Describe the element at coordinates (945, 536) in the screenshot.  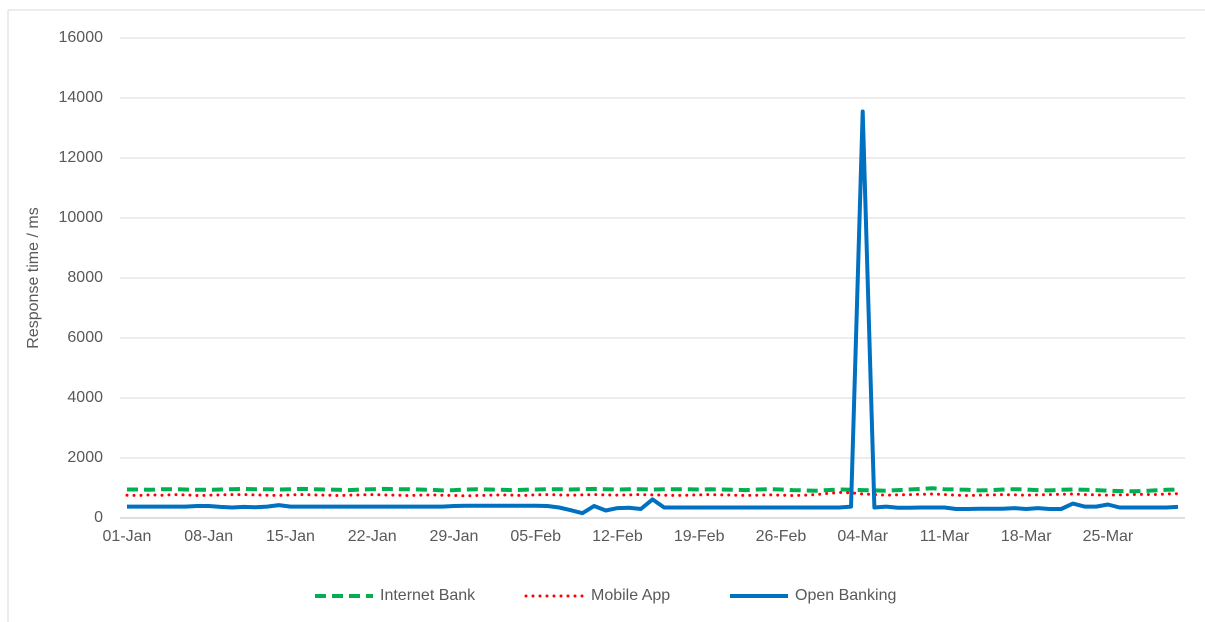
I see `x-tick-label: 11-Mar` at that location.